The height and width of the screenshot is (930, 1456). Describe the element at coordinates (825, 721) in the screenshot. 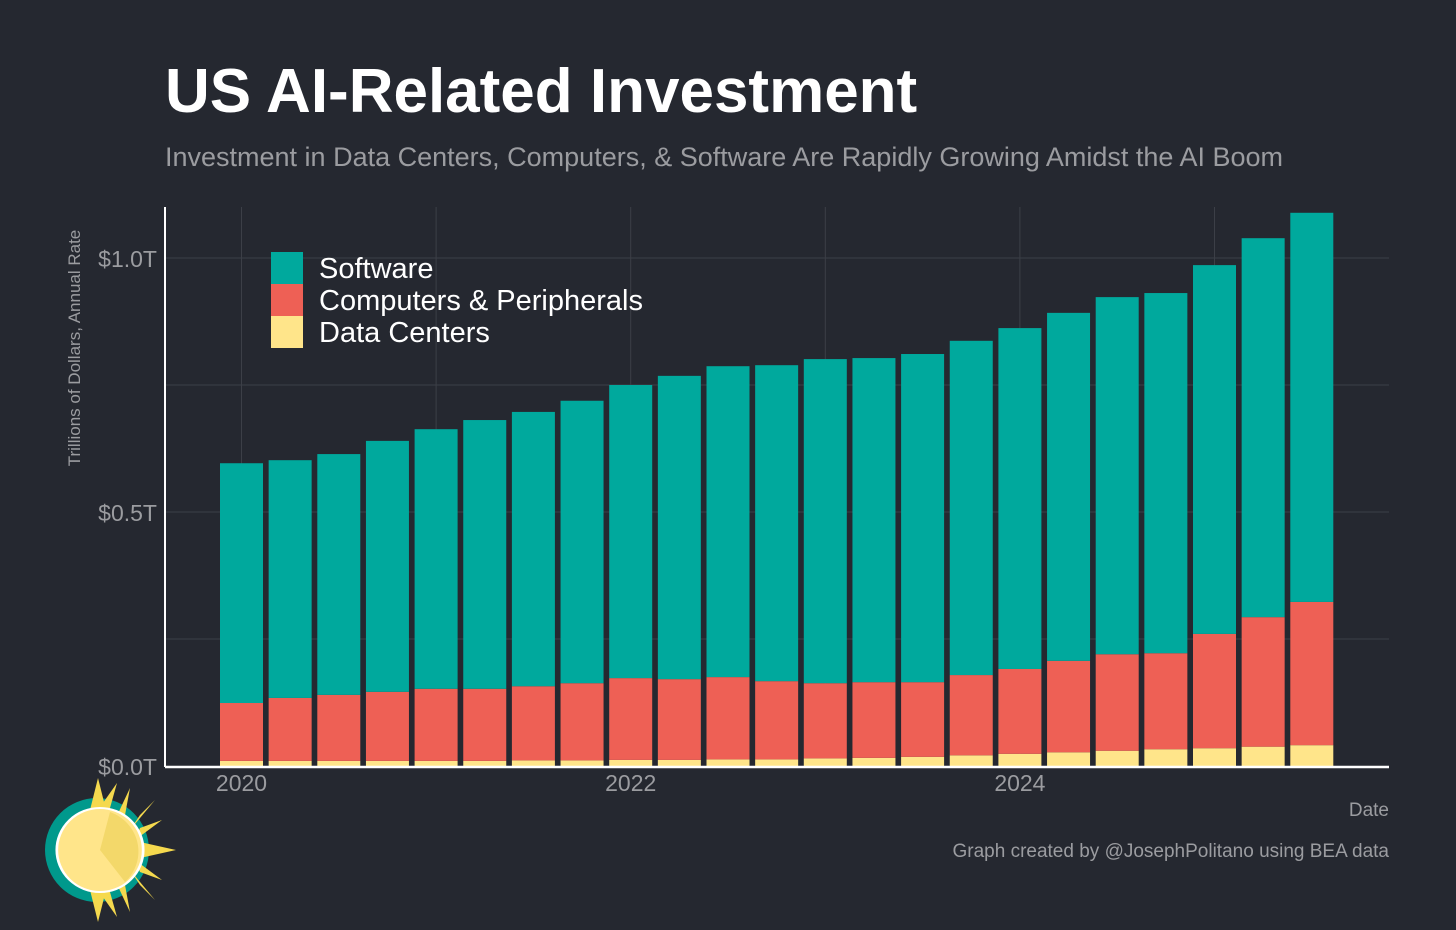

I see `bar-computers-peripherals-2023Q1` at that location.